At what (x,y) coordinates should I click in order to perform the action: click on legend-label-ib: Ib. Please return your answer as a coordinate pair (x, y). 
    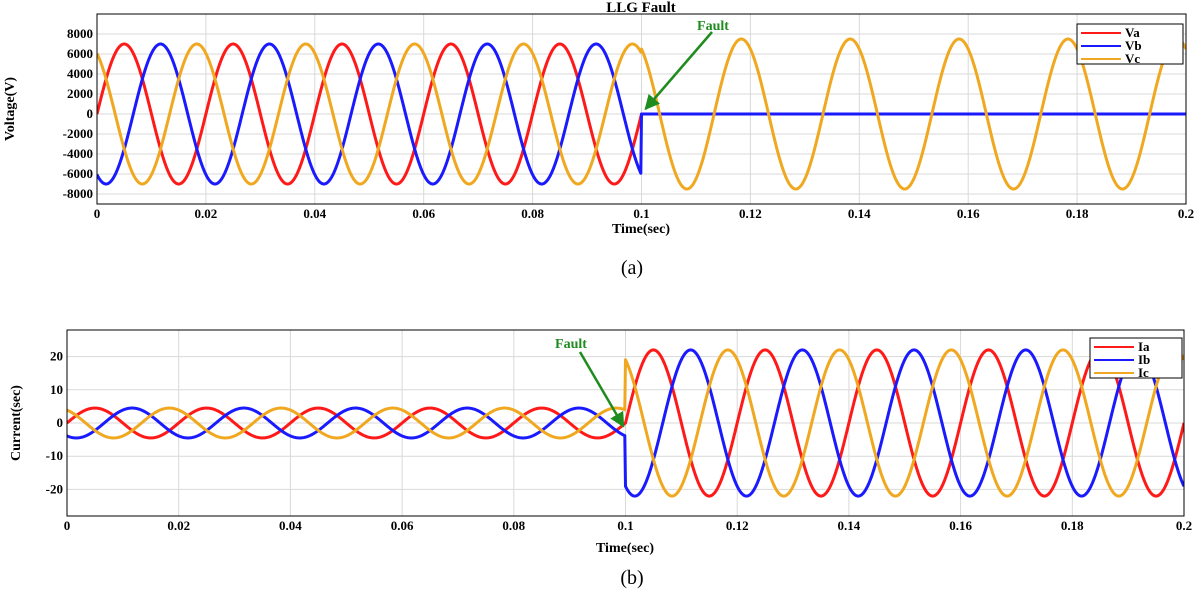
    Looking at the image, I should click on (1144, 359).